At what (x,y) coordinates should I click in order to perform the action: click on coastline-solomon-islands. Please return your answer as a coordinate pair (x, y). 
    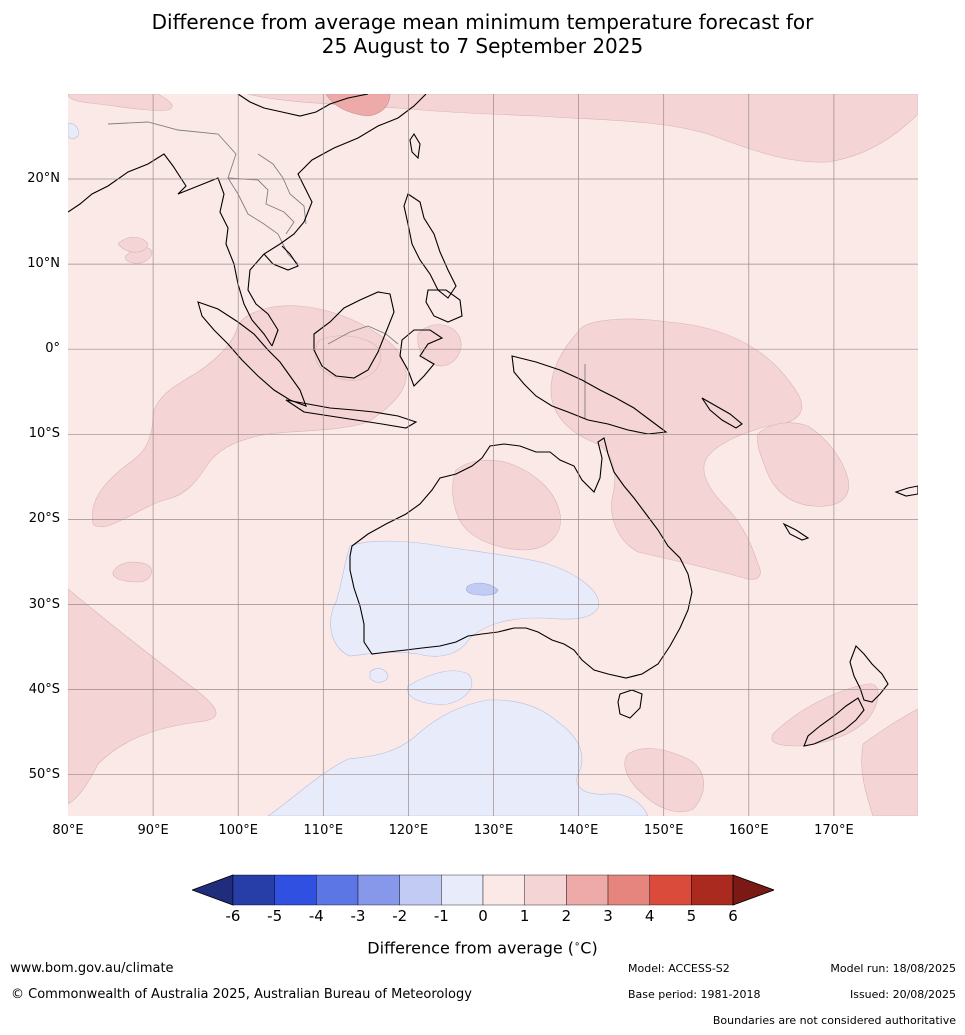
    Looking at the image, I should click on (722, 413).